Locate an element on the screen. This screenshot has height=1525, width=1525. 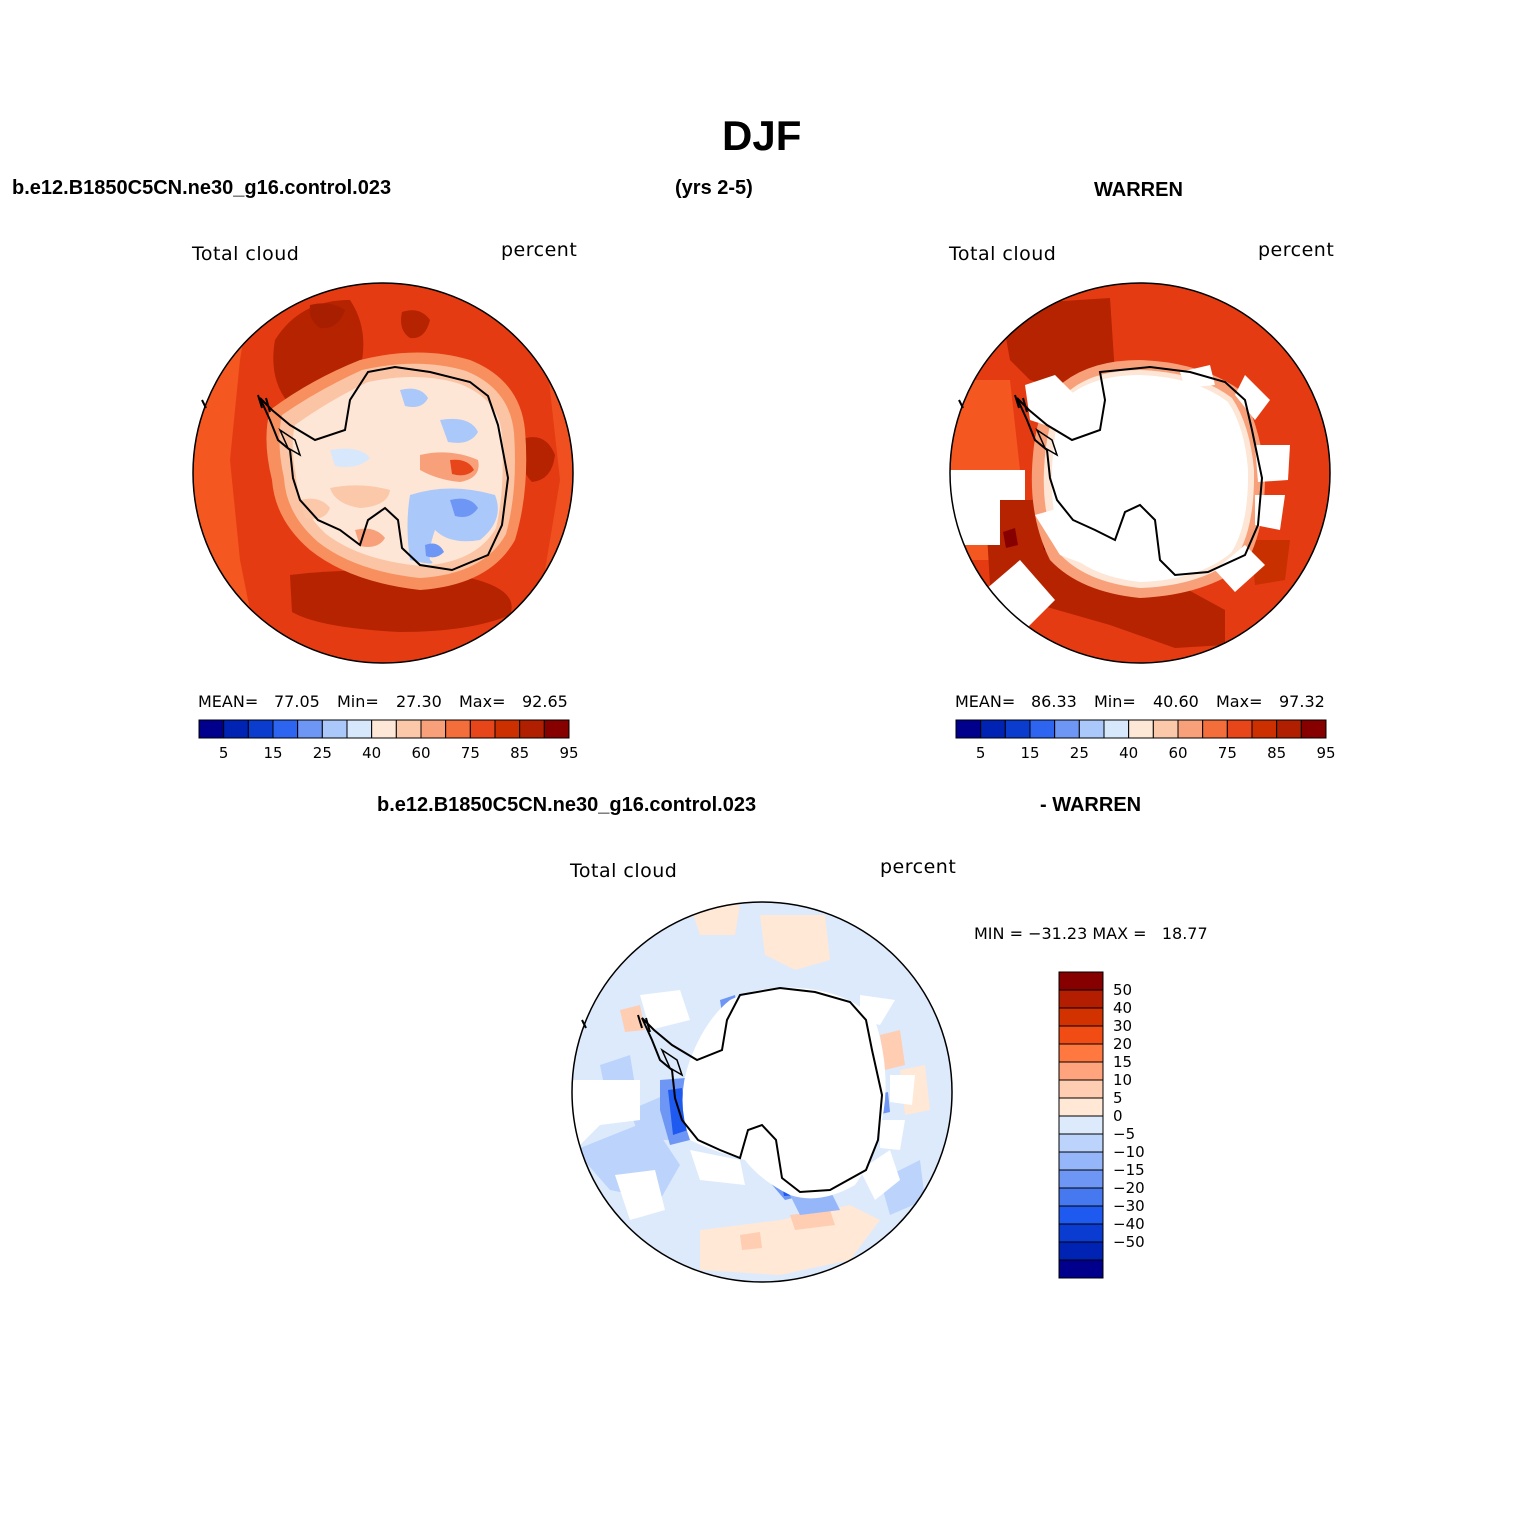
years-label: (yrs 2-5) is located at coordinates (714, 188).